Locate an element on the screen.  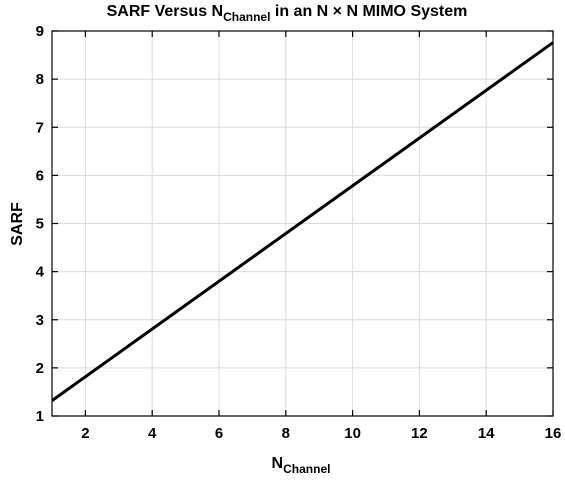
y-tick-label: 9 is located at coordinates (40, 31).